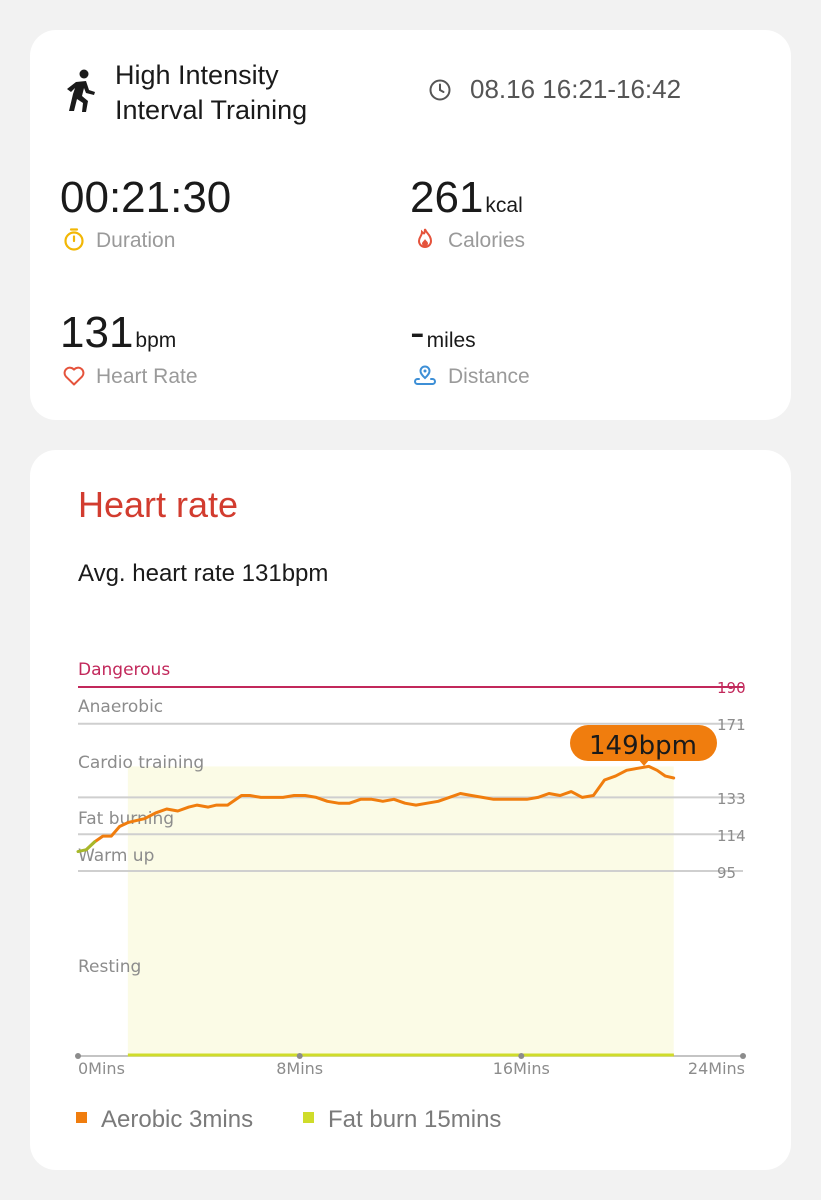 The width and height of the screenshot is (821, 1200). I want to click on workout-time-range: 08.16 16:21-16:42, so click(576, 89).